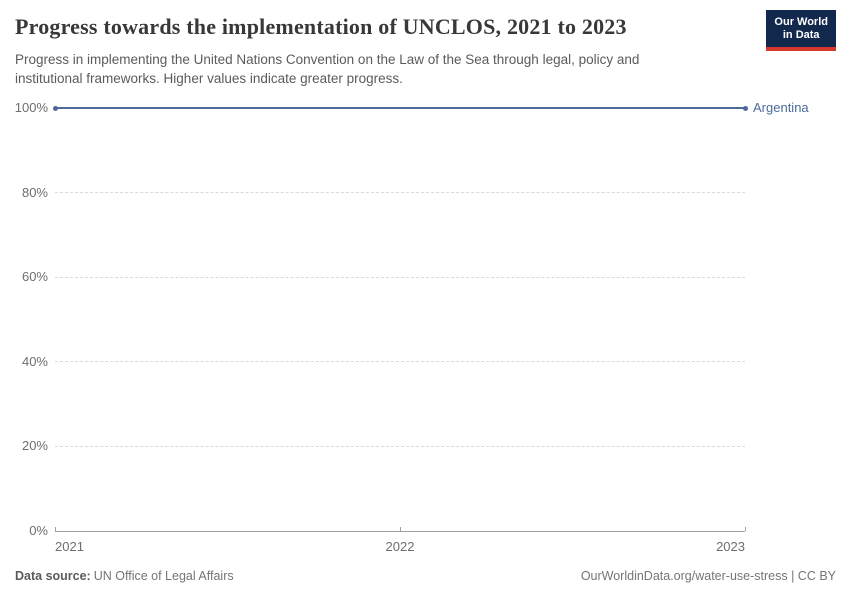 Image resolution: width=850 pixels, height=600 pixels. Describe the element at coordinates (781, 107) in the screenshot. I see `series-label: Argentina` at that location.